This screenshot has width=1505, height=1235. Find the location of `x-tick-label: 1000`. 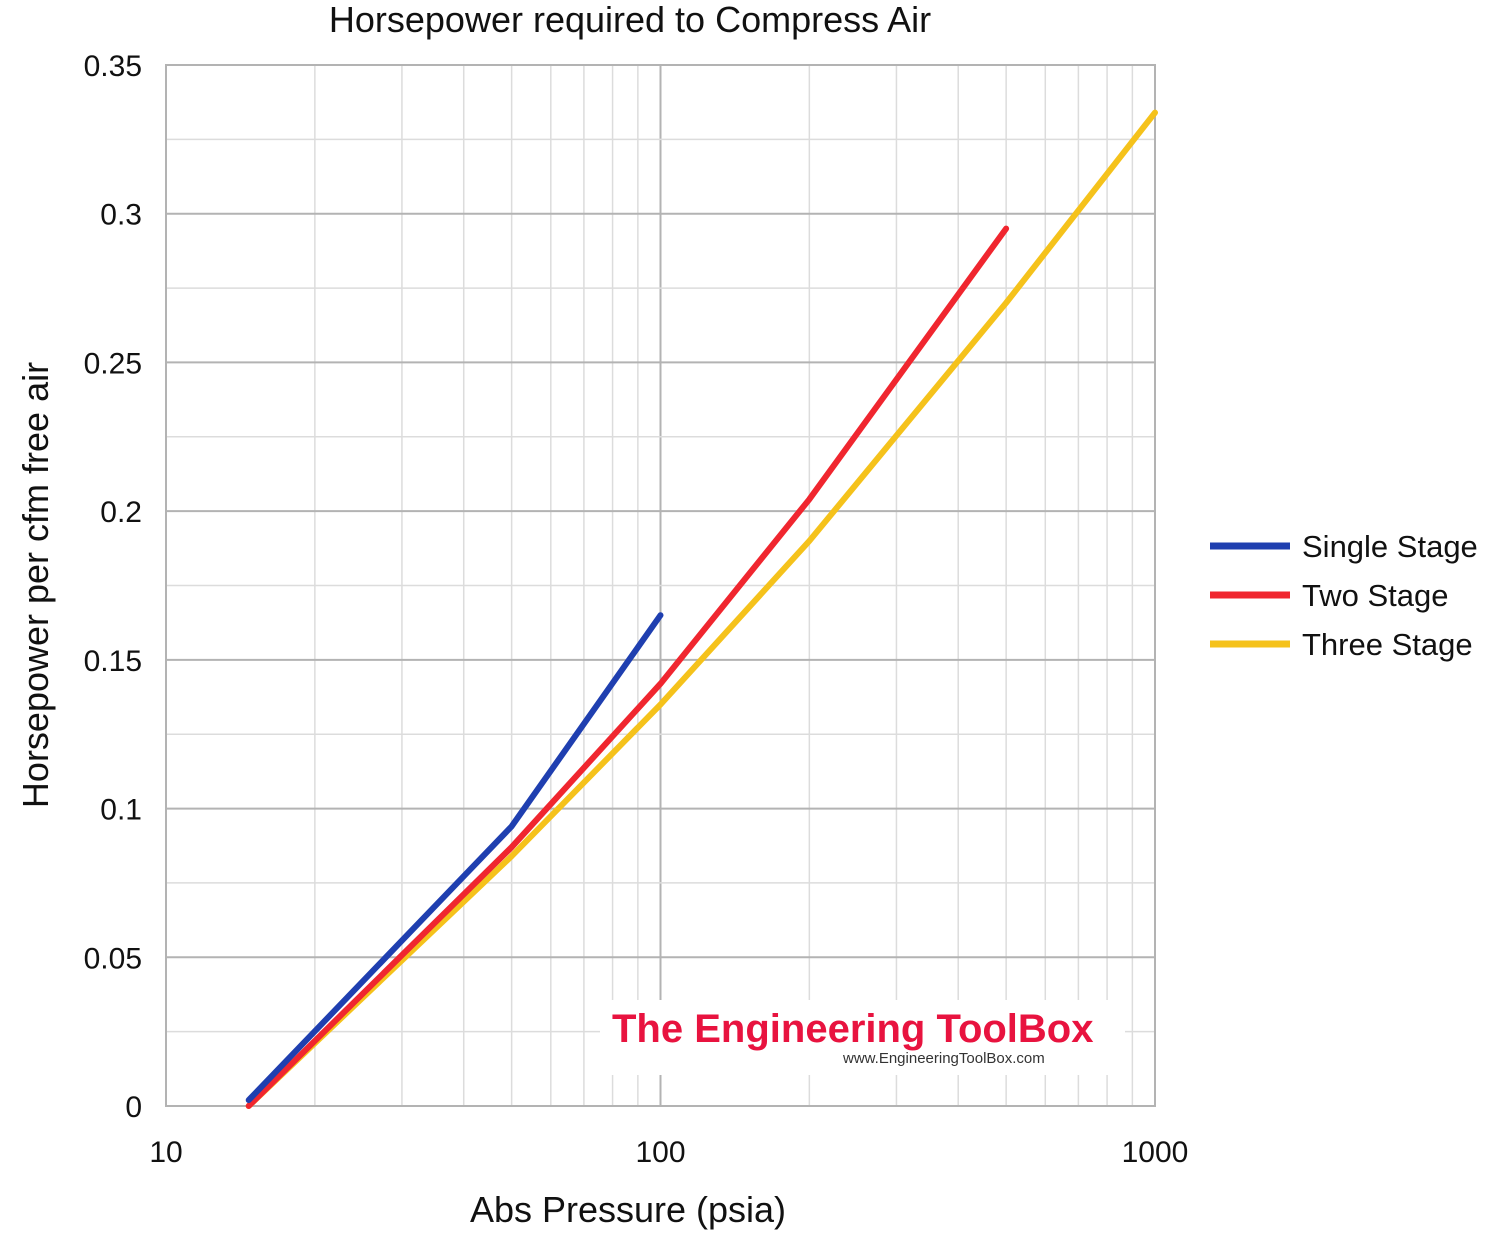

x-tick-label: 1000 is located at coordinates (1155, 1152).